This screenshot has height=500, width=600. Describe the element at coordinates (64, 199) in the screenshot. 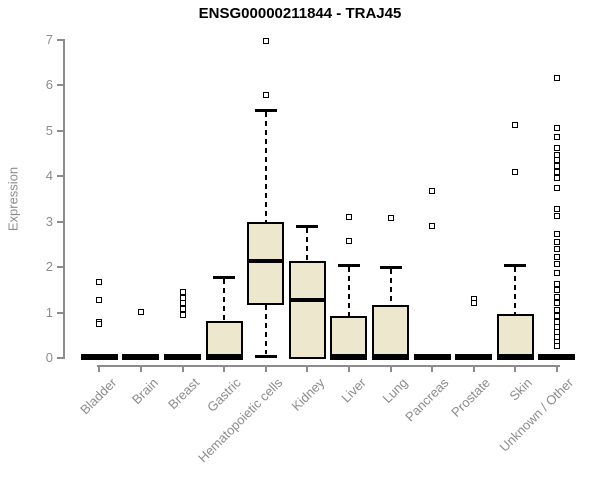

I see `y-axis-line` at that location.